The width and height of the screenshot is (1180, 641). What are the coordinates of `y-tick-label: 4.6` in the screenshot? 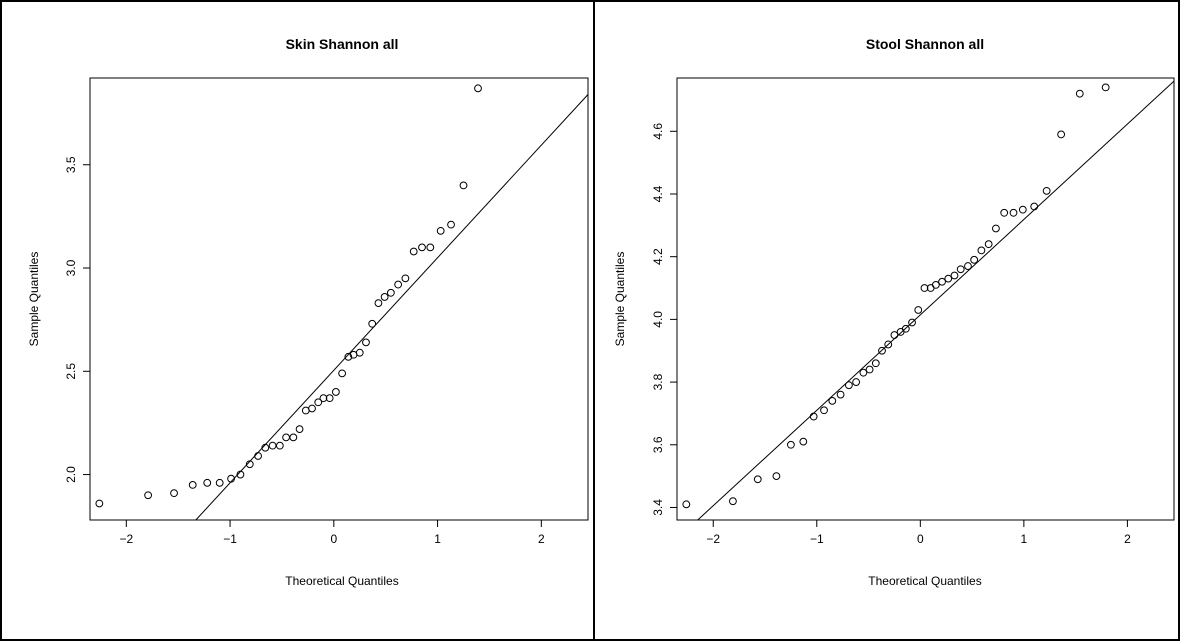 It's located at (658, 131).